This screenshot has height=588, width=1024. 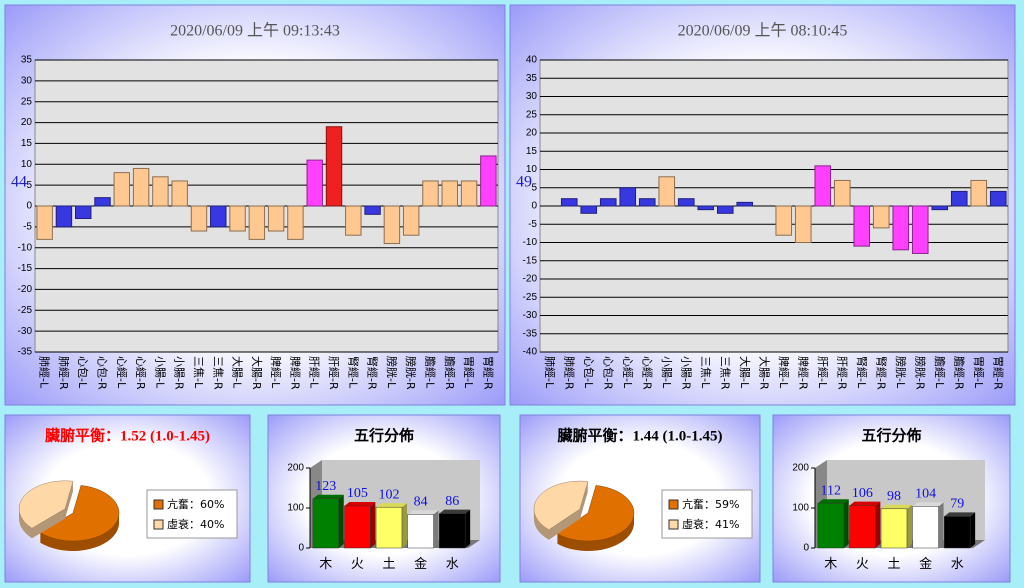 What do you see at coordinates (420, 563) in the screenshot?
I see `x-tick-label: 金` at bounding box center [420, 563].